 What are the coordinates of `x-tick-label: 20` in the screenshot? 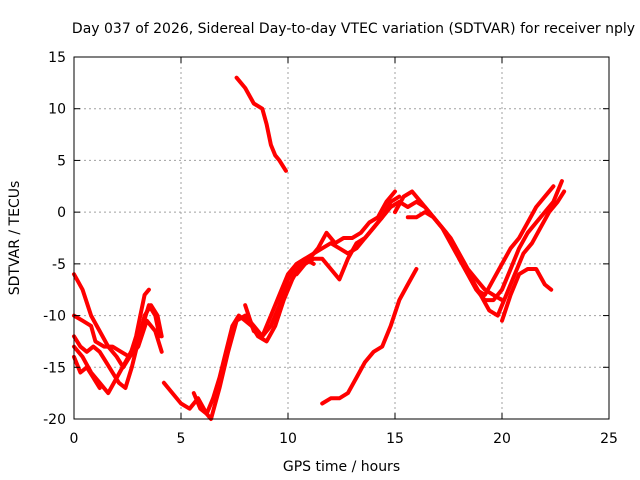 It's located at (502, 439).